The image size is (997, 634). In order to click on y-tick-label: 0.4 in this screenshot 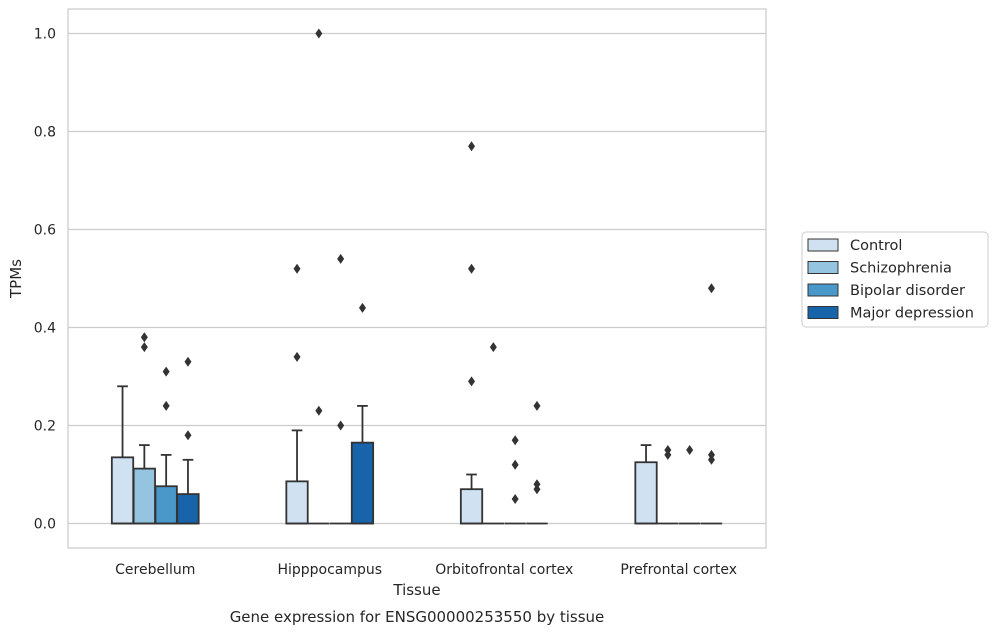, I will do `click(45, 329)`.